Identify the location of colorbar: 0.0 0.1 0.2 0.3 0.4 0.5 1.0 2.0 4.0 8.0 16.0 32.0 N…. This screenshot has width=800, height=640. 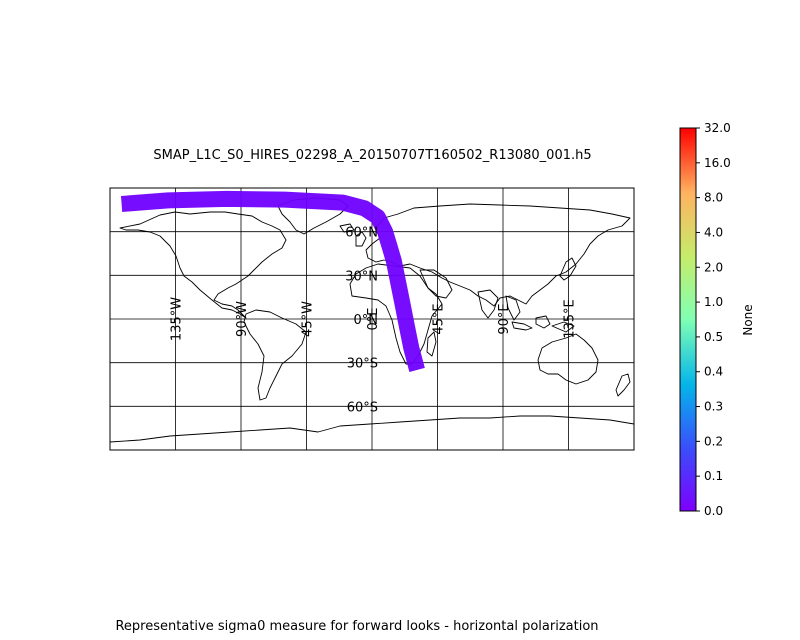
(717, 319).